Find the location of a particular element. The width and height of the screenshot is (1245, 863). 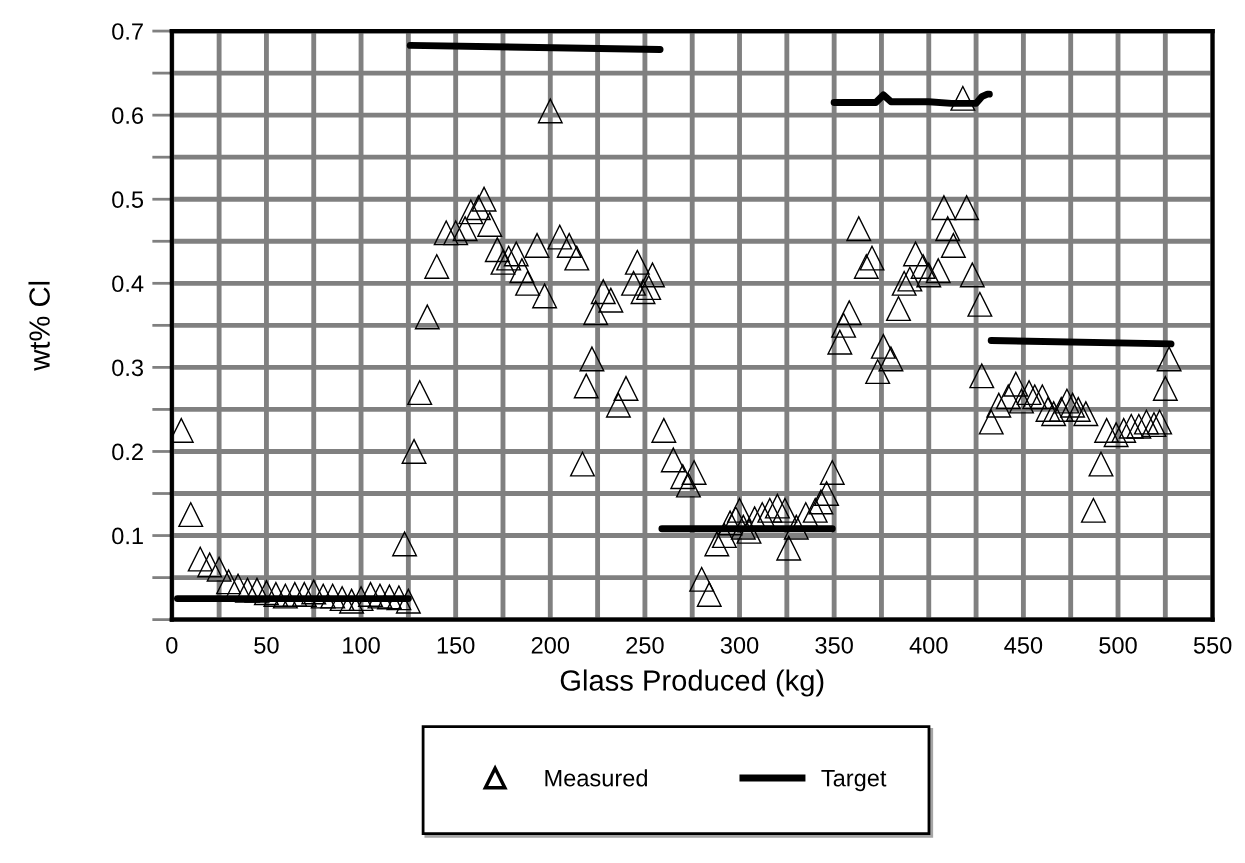

y-axis-title: wt% Cl is located at coordinates (39, 326).